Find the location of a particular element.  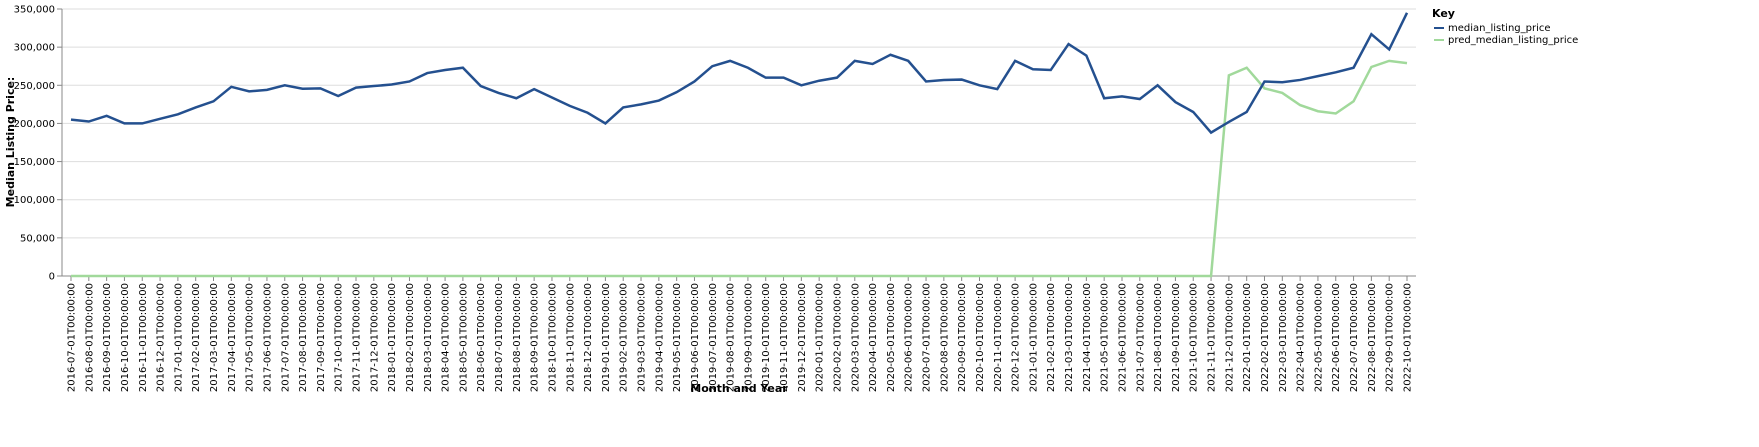

x-tick-label: 2020-11-01T00:00:00 is located at coordinates (998, 337).